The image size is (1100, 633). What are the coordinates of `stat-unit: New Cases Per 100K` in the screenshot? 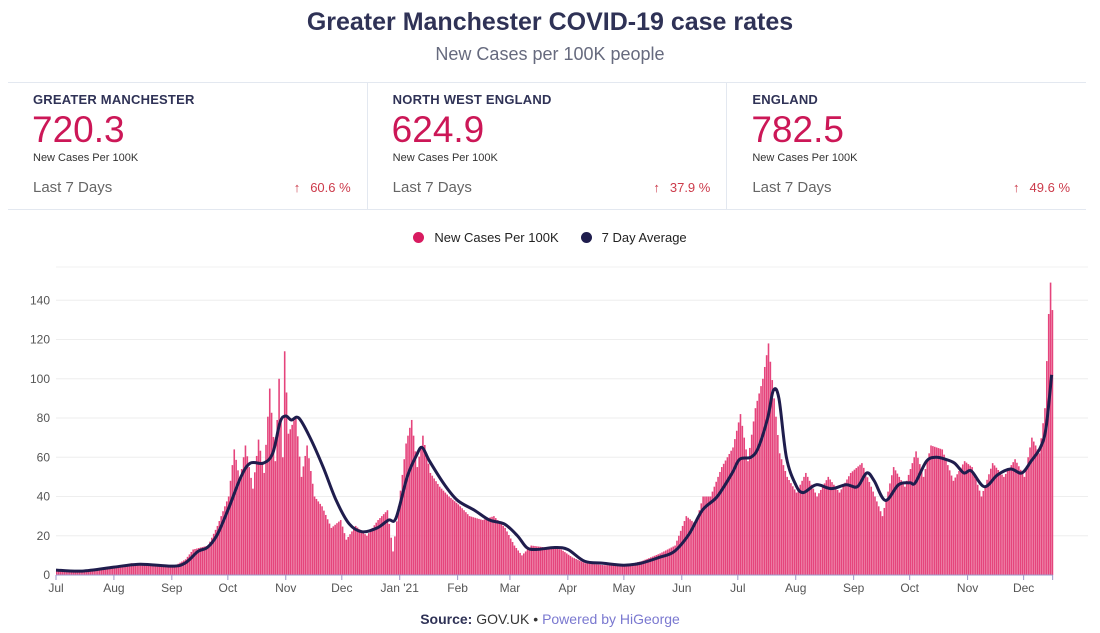 It's located at (805, 158).